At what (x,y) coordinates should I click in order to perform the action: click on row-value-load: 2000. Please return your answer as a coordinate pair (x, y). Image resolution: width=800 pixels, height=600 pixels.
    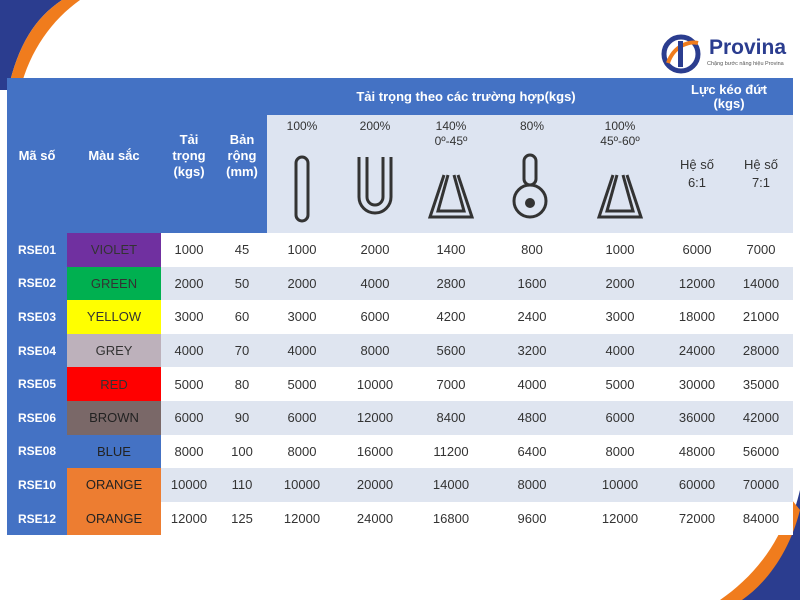
    Looking at the image, I should click on (189, 283).